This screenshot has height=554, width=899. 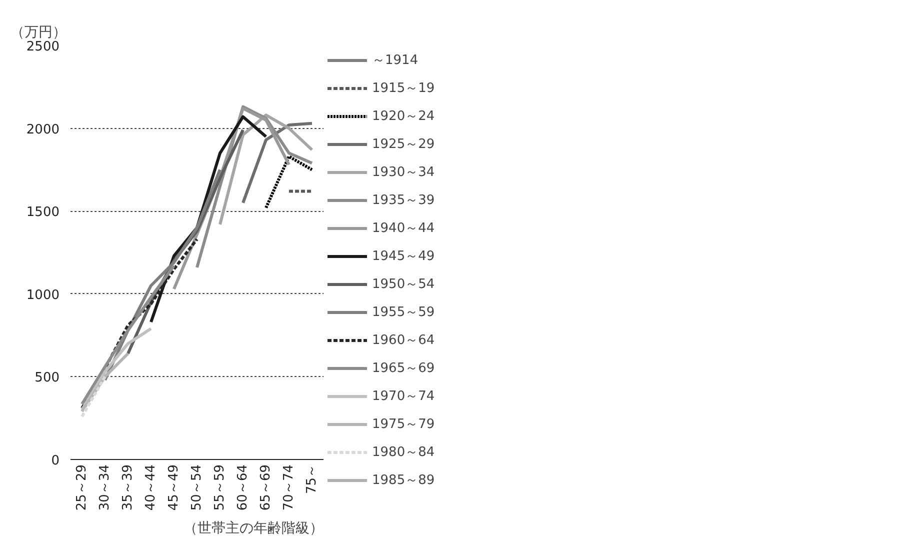 What do you see at coordinates (403, 173) in the screenshot?
I see `legend-label: 1930～34` at bounding box center [403, 173].